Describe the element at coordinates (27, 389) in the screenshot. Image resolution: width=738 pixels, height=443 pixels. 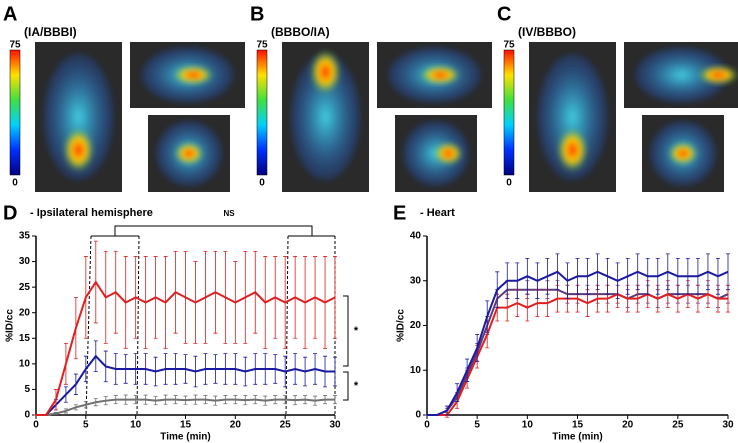
I see `y-tick-label: 5` at that location.